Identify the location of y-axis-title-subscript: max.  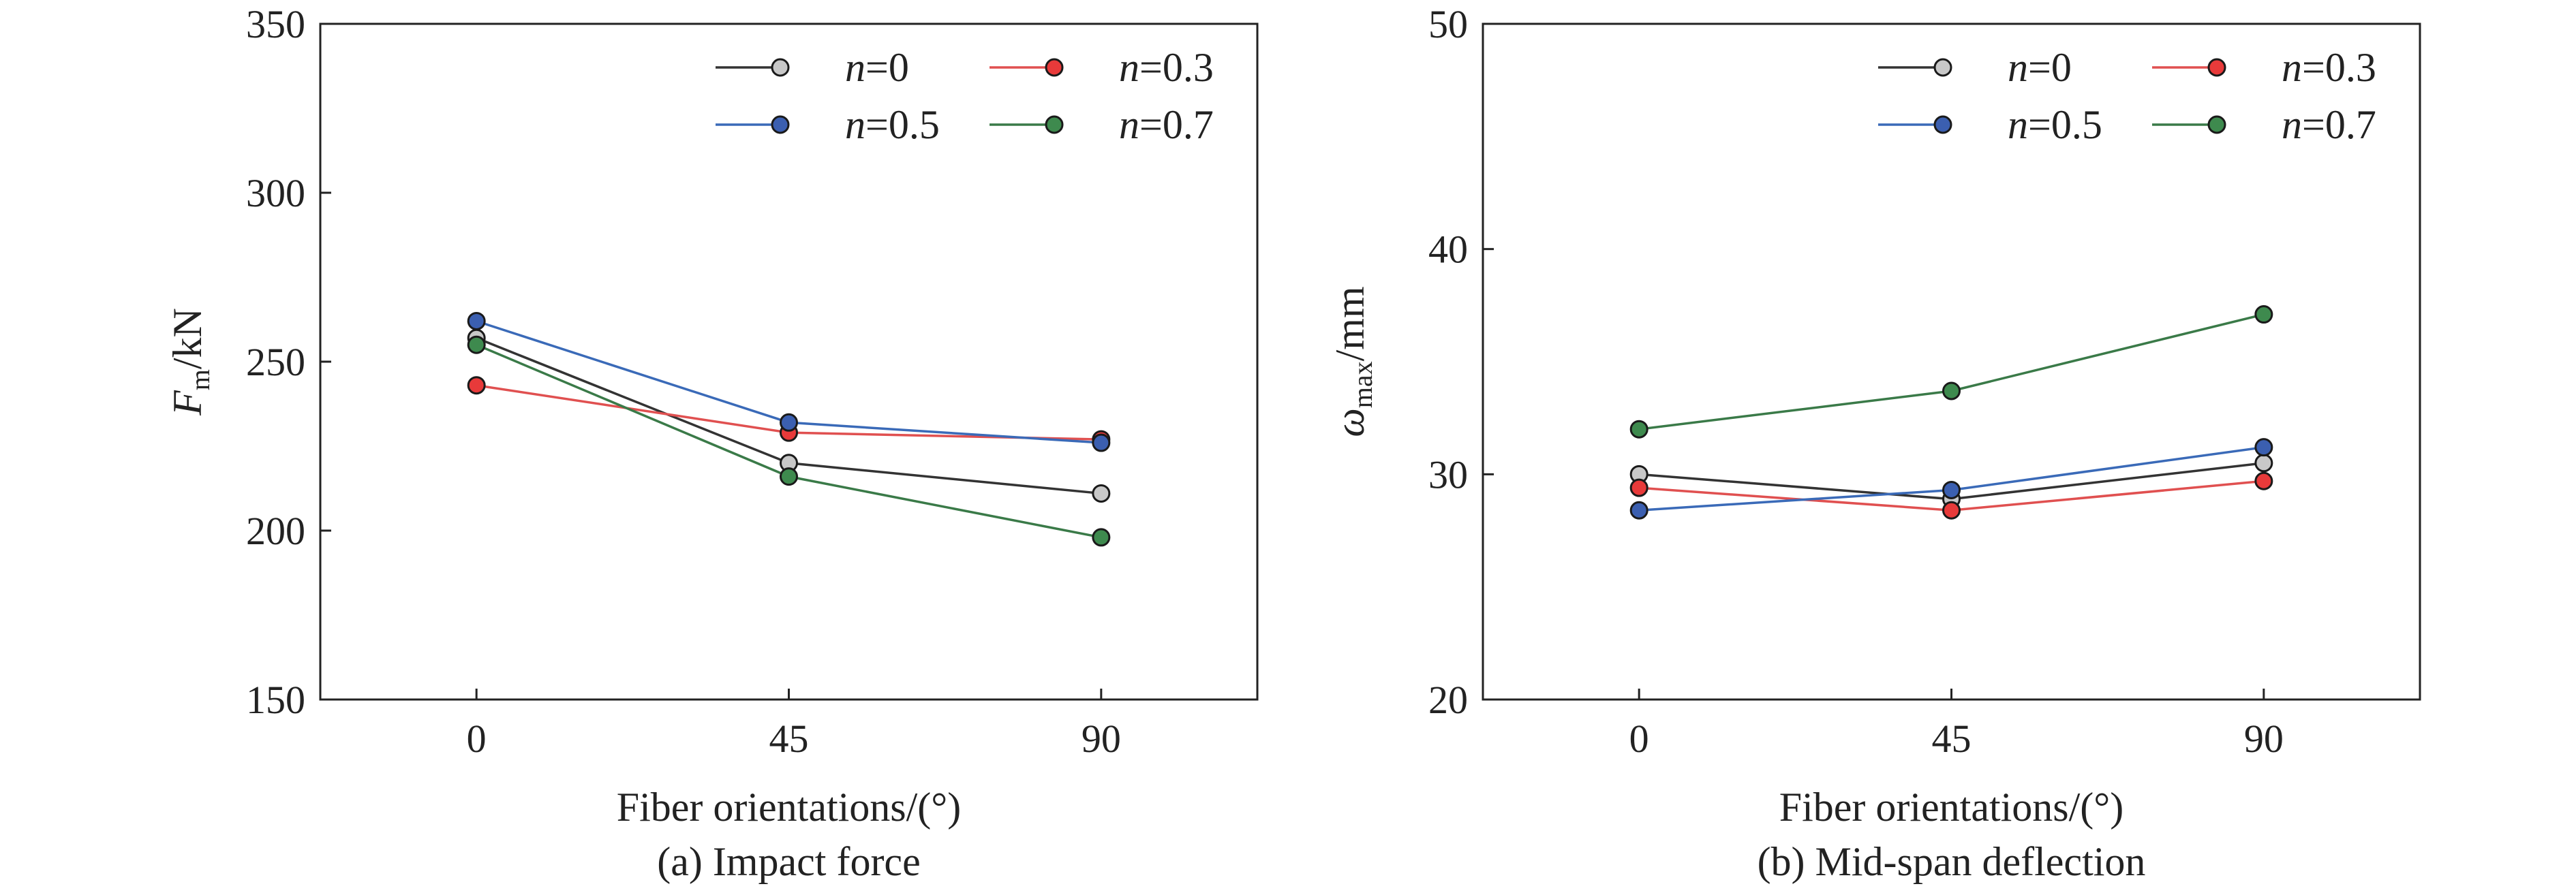
(1362, 384).